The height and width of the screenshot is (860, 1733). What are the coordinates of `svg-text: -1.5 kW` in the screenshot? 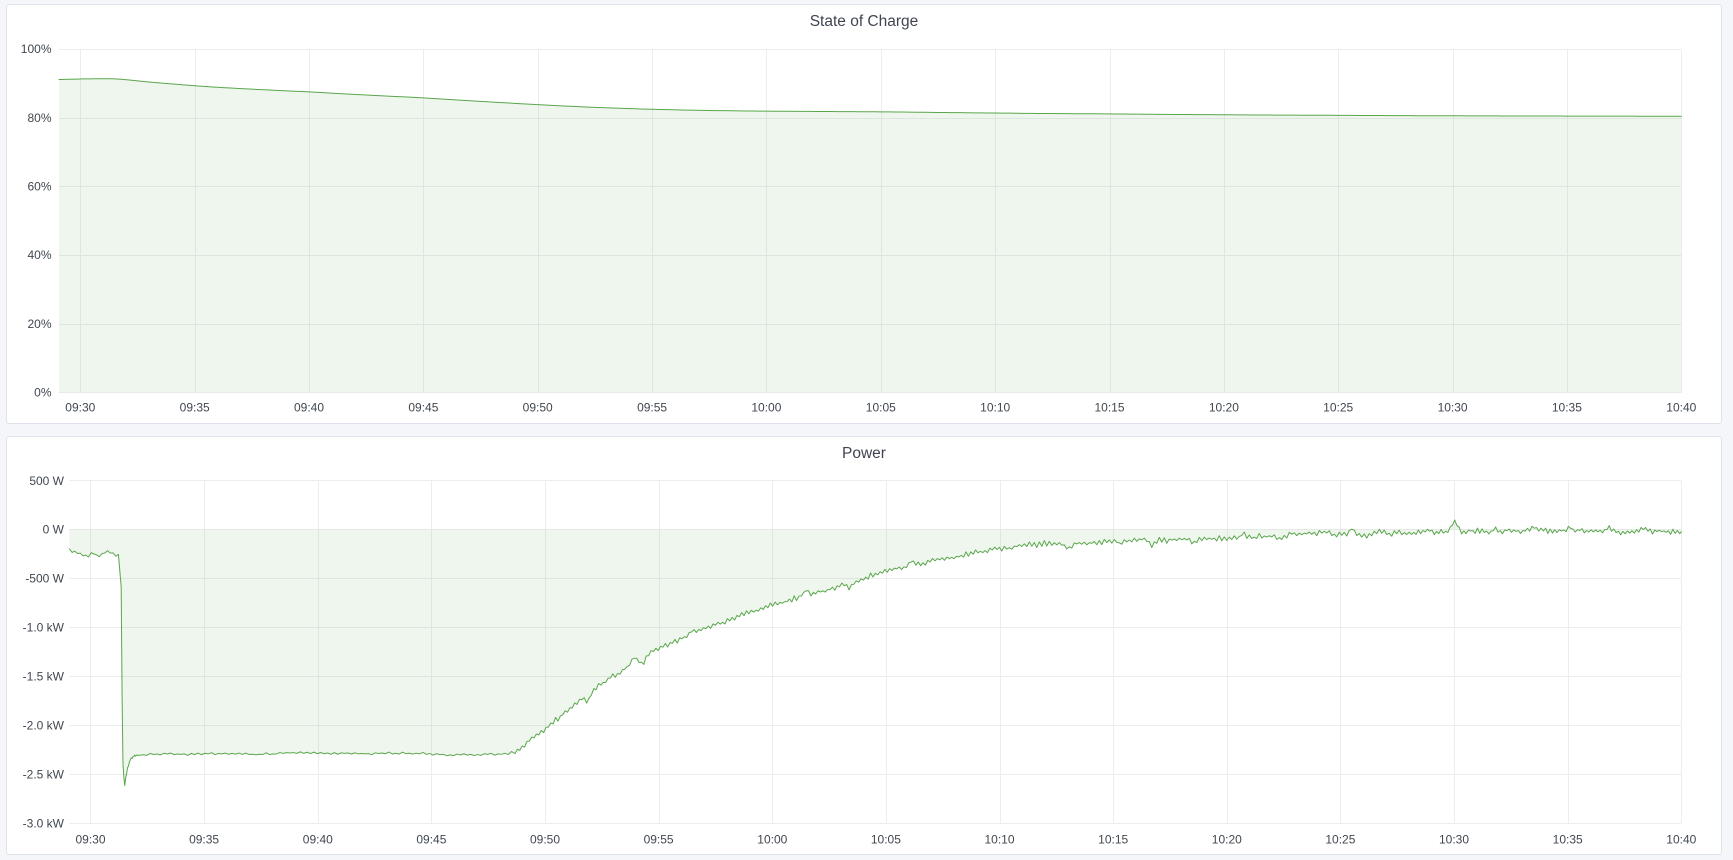 It's located at (44, 677).